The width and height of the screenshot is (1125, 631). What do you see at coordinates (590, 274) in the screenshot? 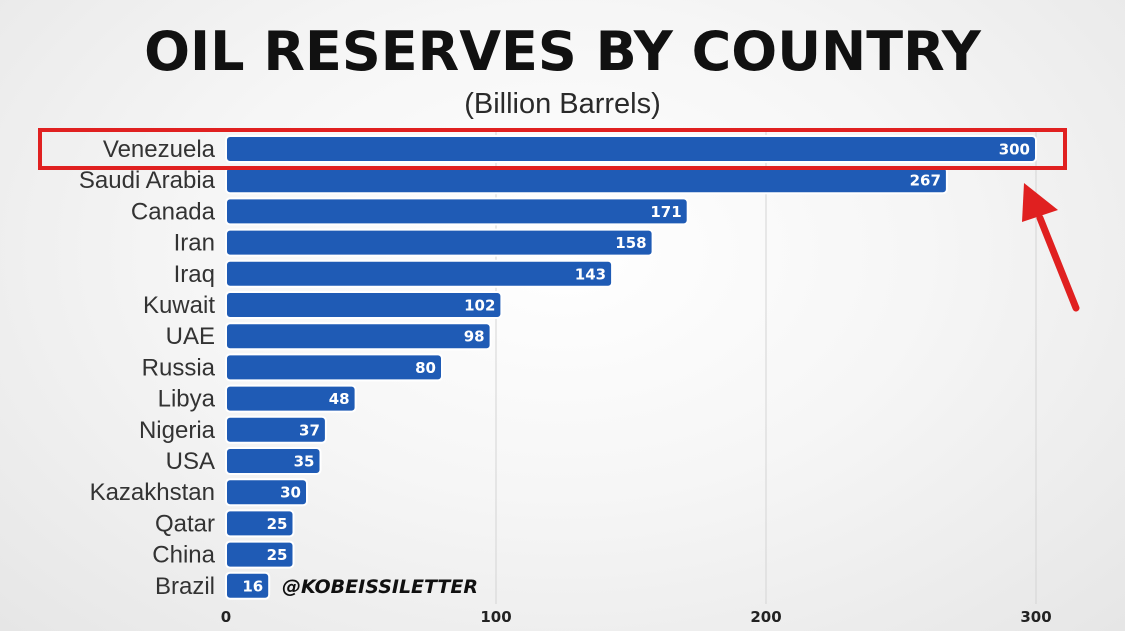
I see `value-label-iraq: 143` at bounding box center [590, 274].